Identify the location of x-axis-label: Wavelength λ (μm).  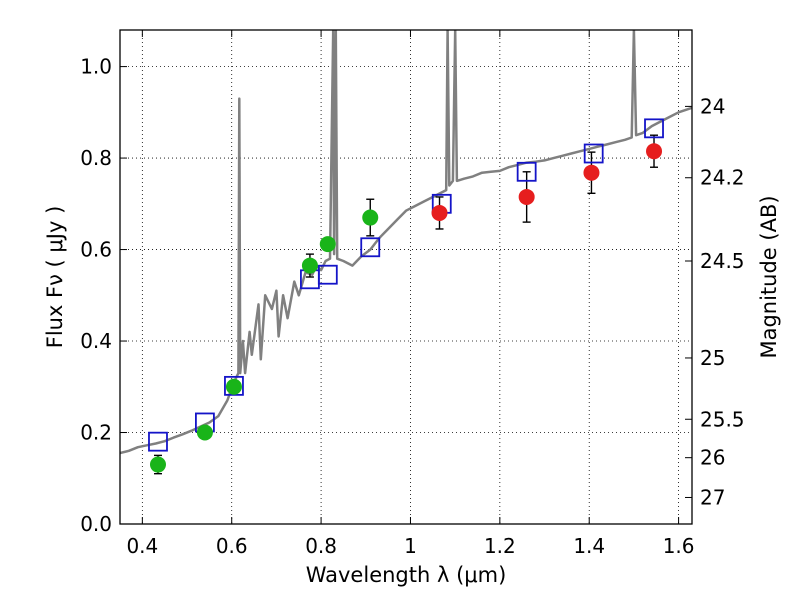
(406, 575).